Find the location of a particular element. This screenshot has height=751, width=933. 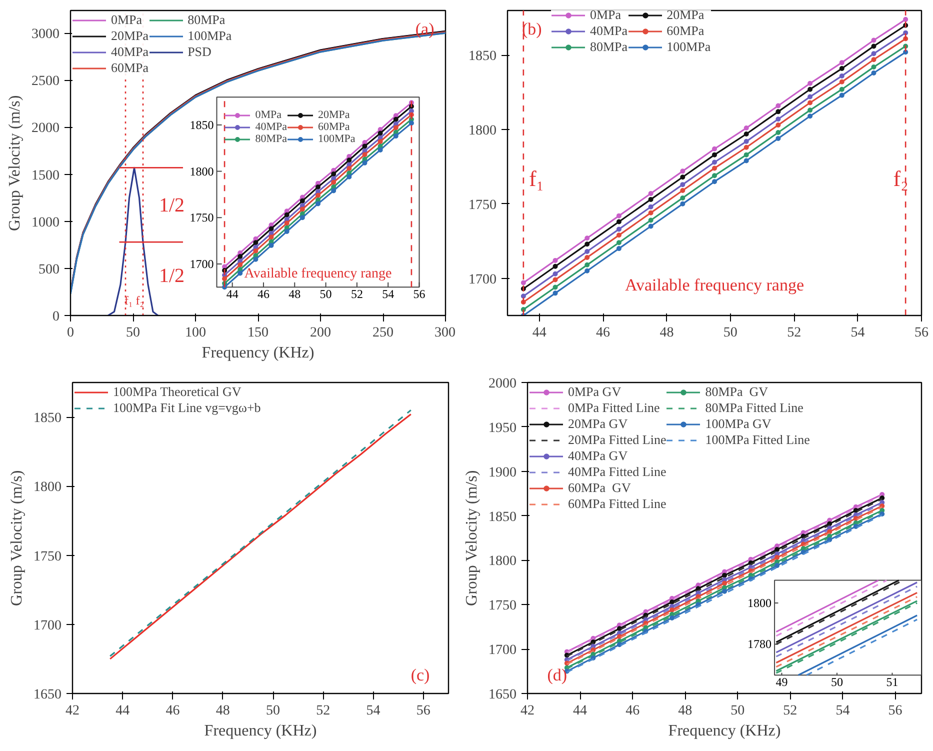

y-tick-label: 3000 is located at coordinates (46, 34).